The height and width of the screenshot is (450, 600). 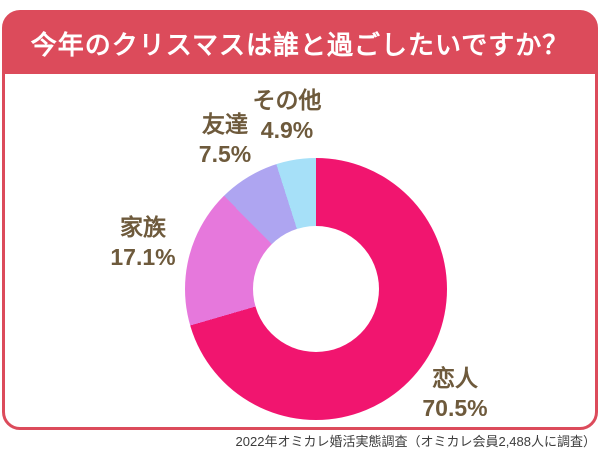 I want to click on segment-name-other: その他, so click(x=287, y=100).